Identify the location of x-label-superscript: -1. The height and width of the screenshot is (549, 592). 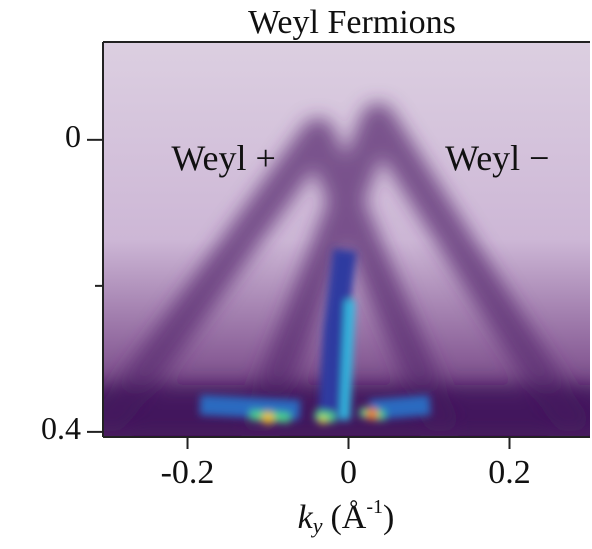
(374, 507).